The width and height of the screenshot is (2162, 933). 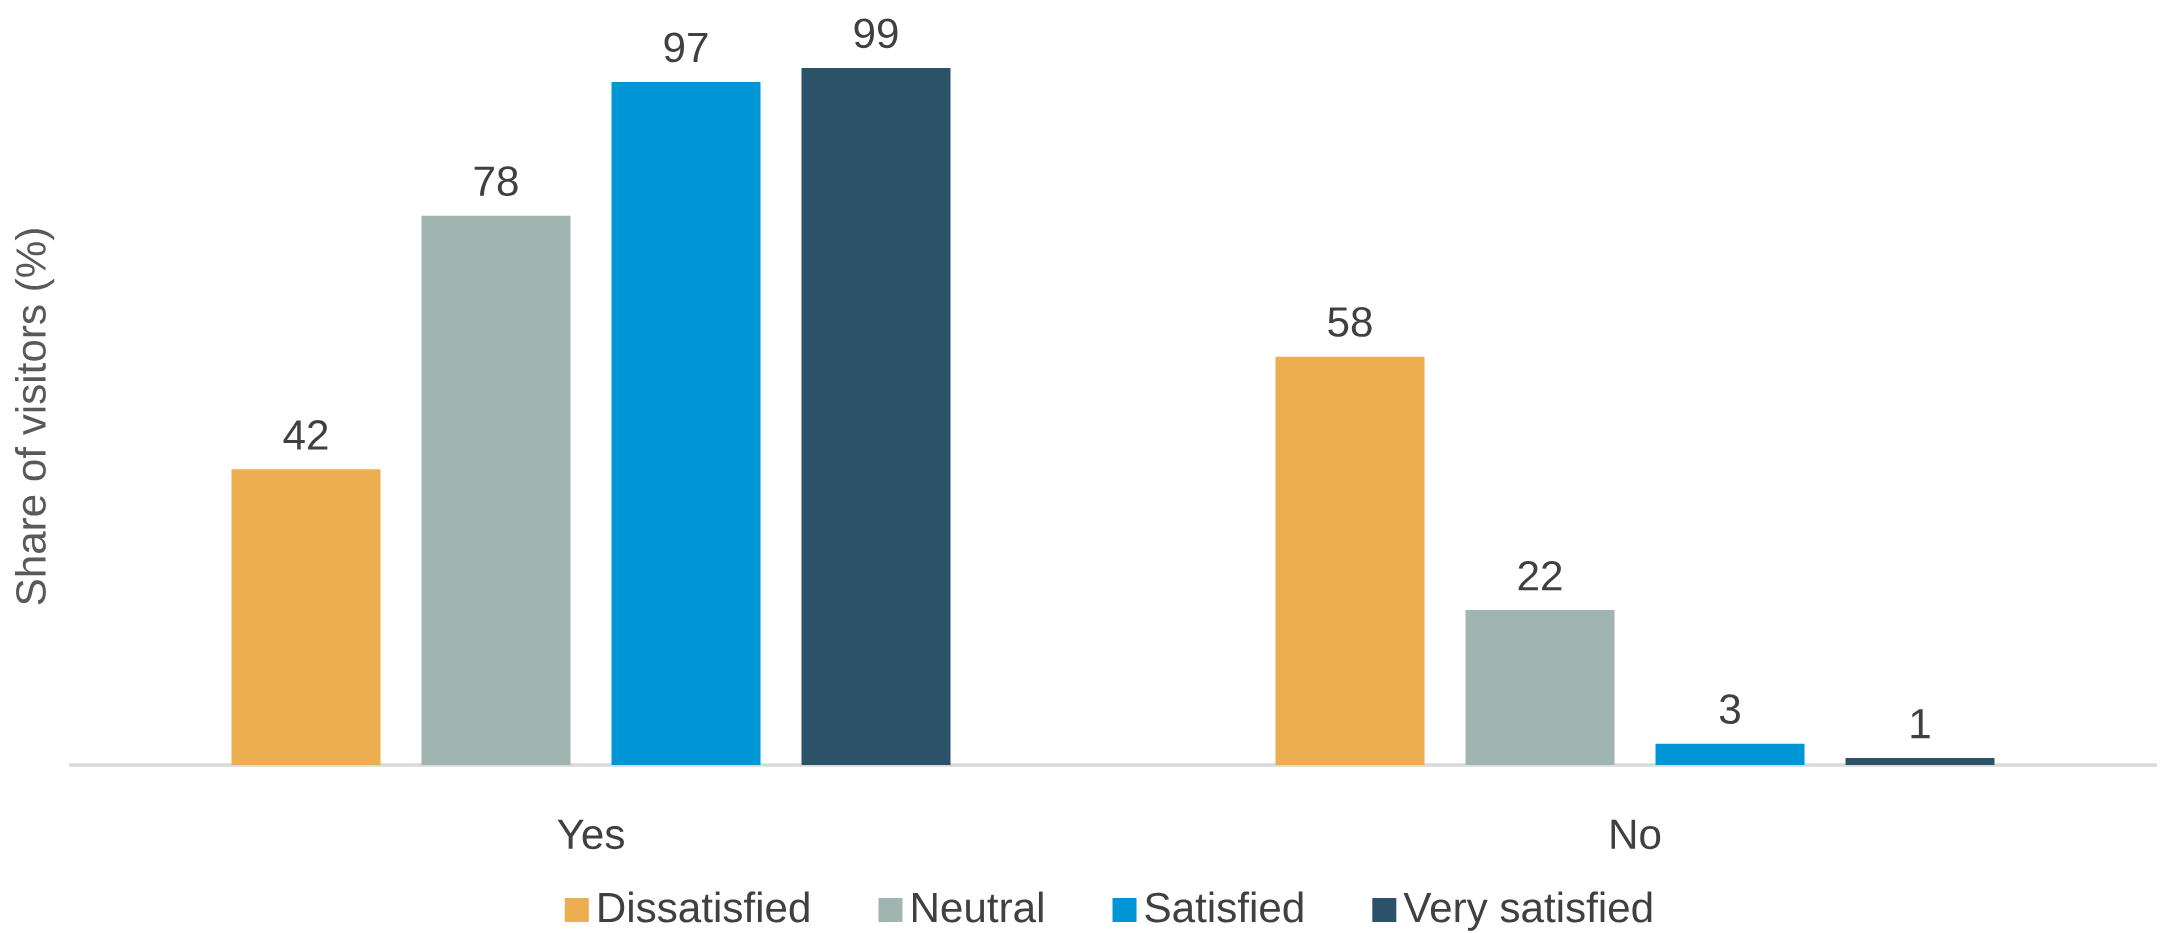 What do you see at coordinates (34, 417) in the screenshot?
I see `y-axis-title: Share of visitors (%)` at bounding box center [34, 417].